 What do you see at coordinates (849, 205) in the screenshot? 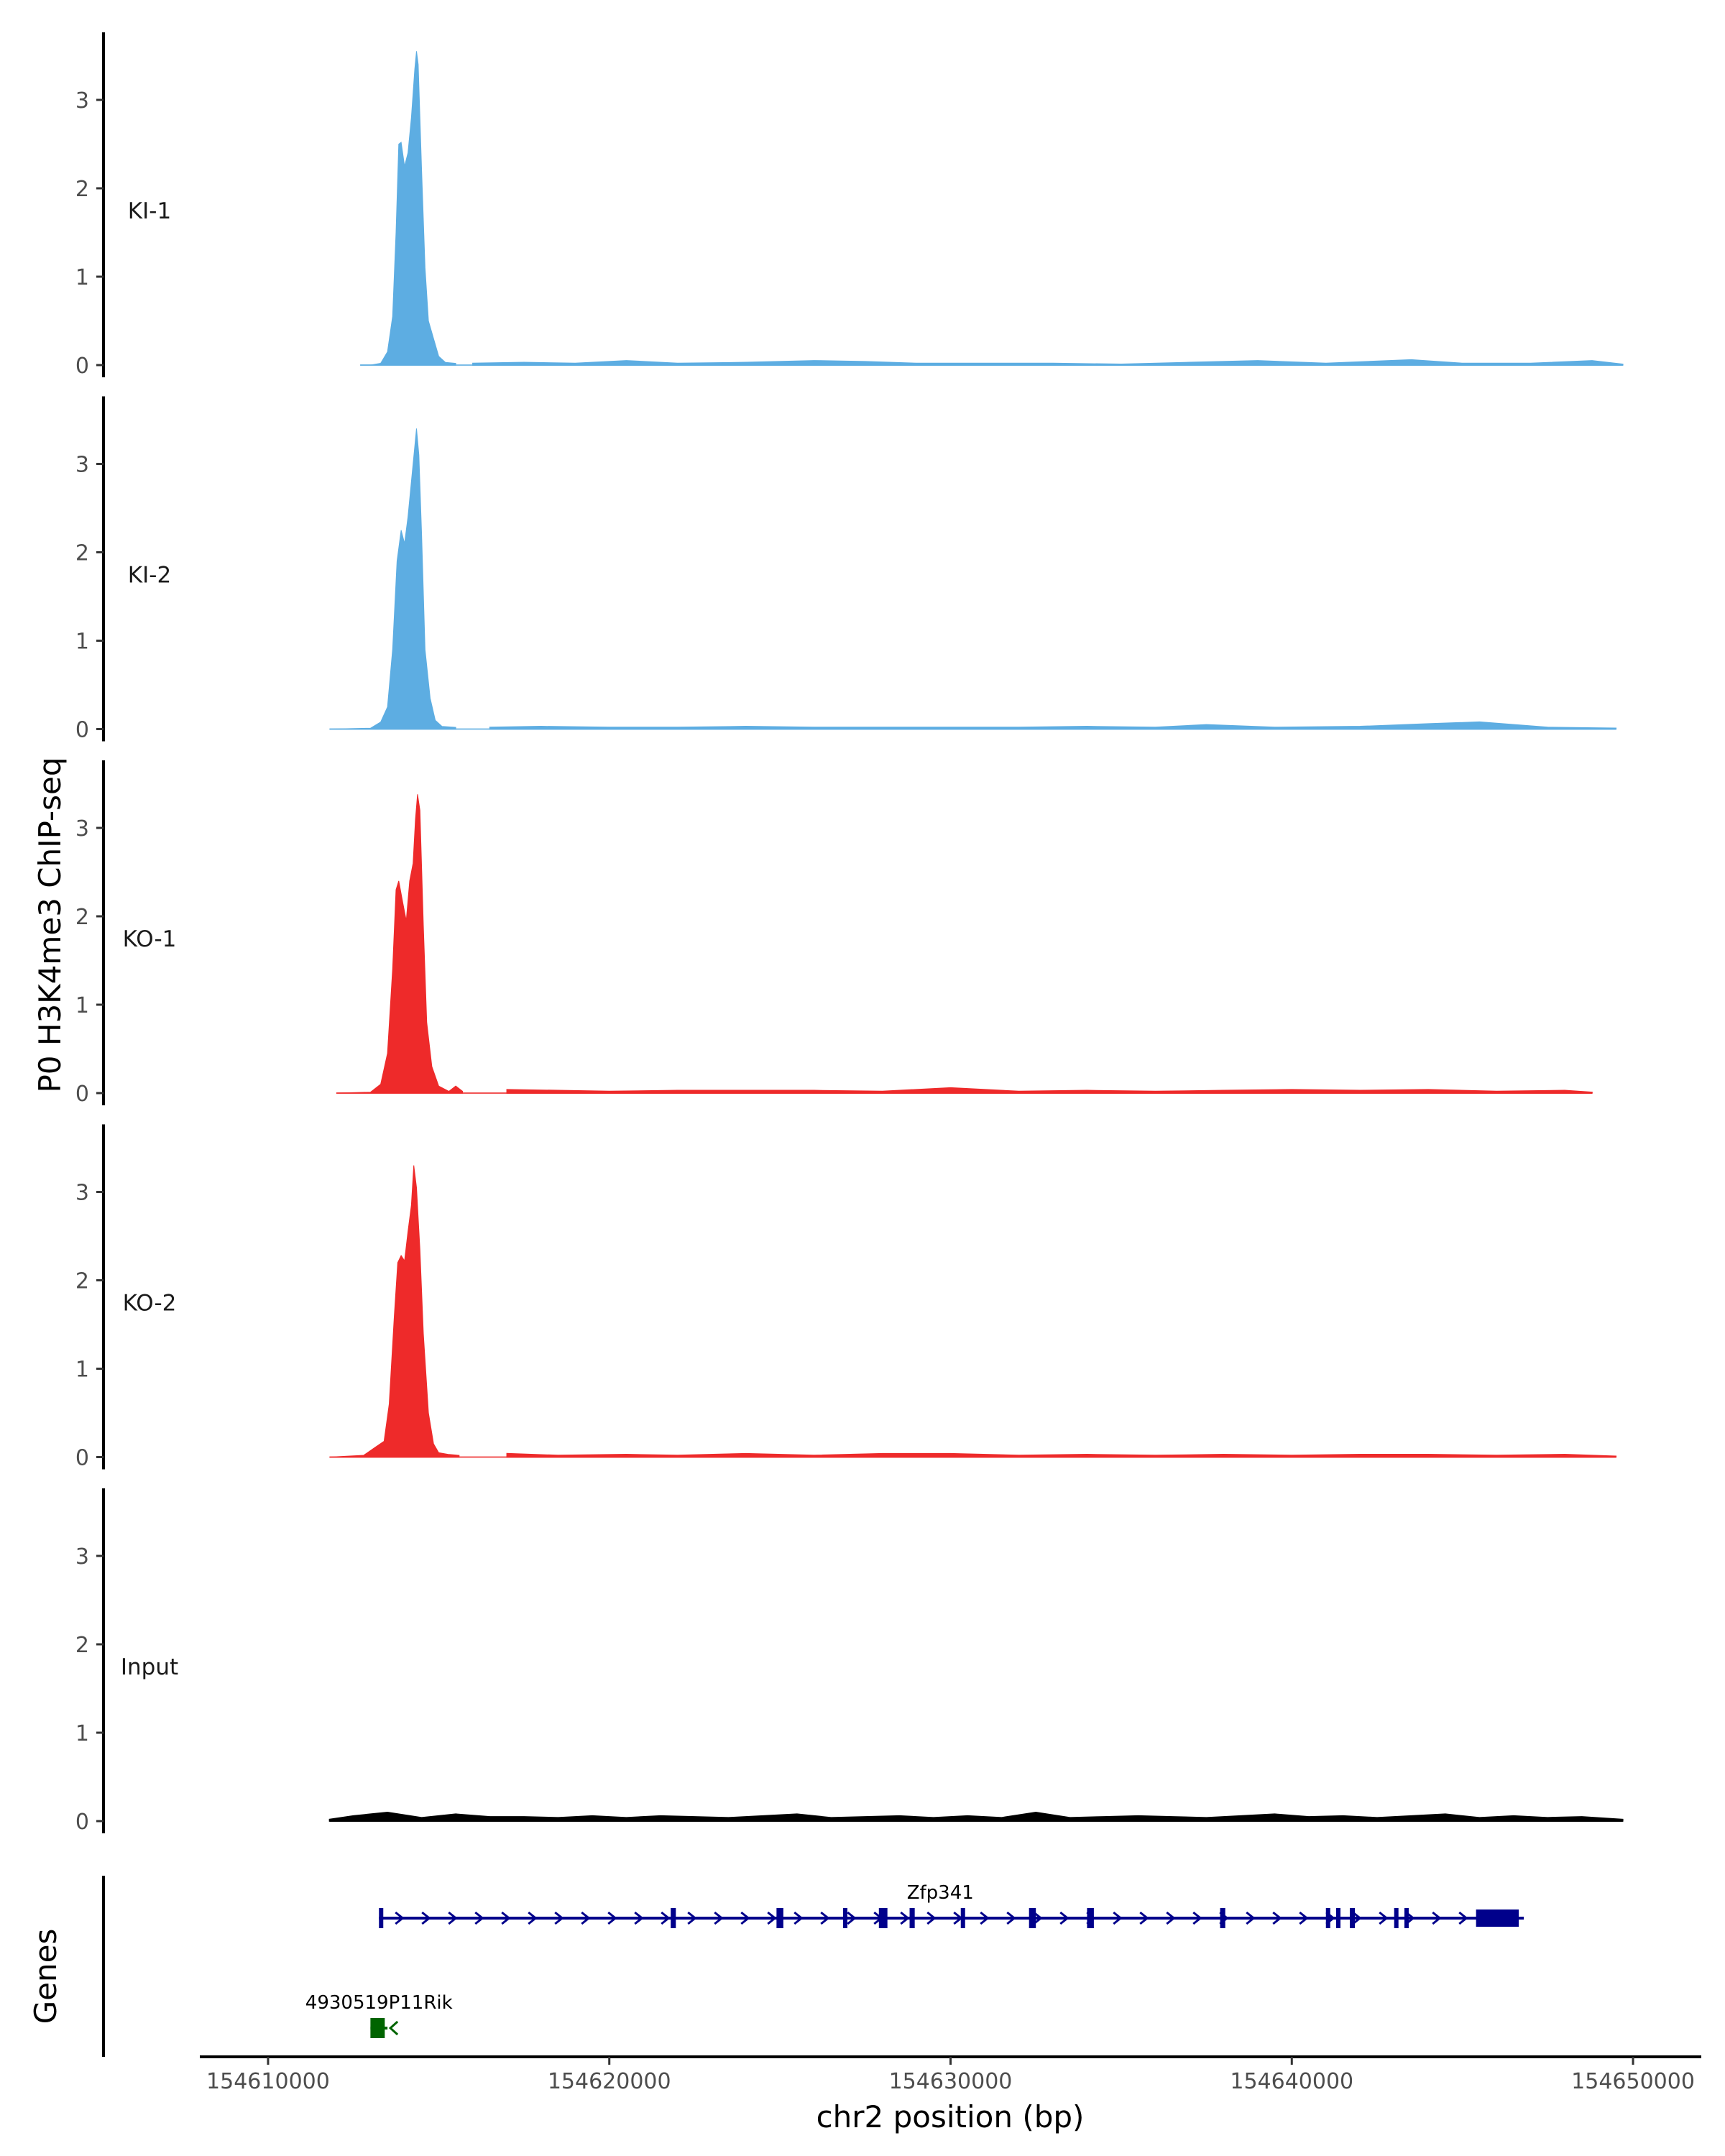
I see `track-ki-1: 0 1 2 3 KI-1` at bounding box center [849, 205].